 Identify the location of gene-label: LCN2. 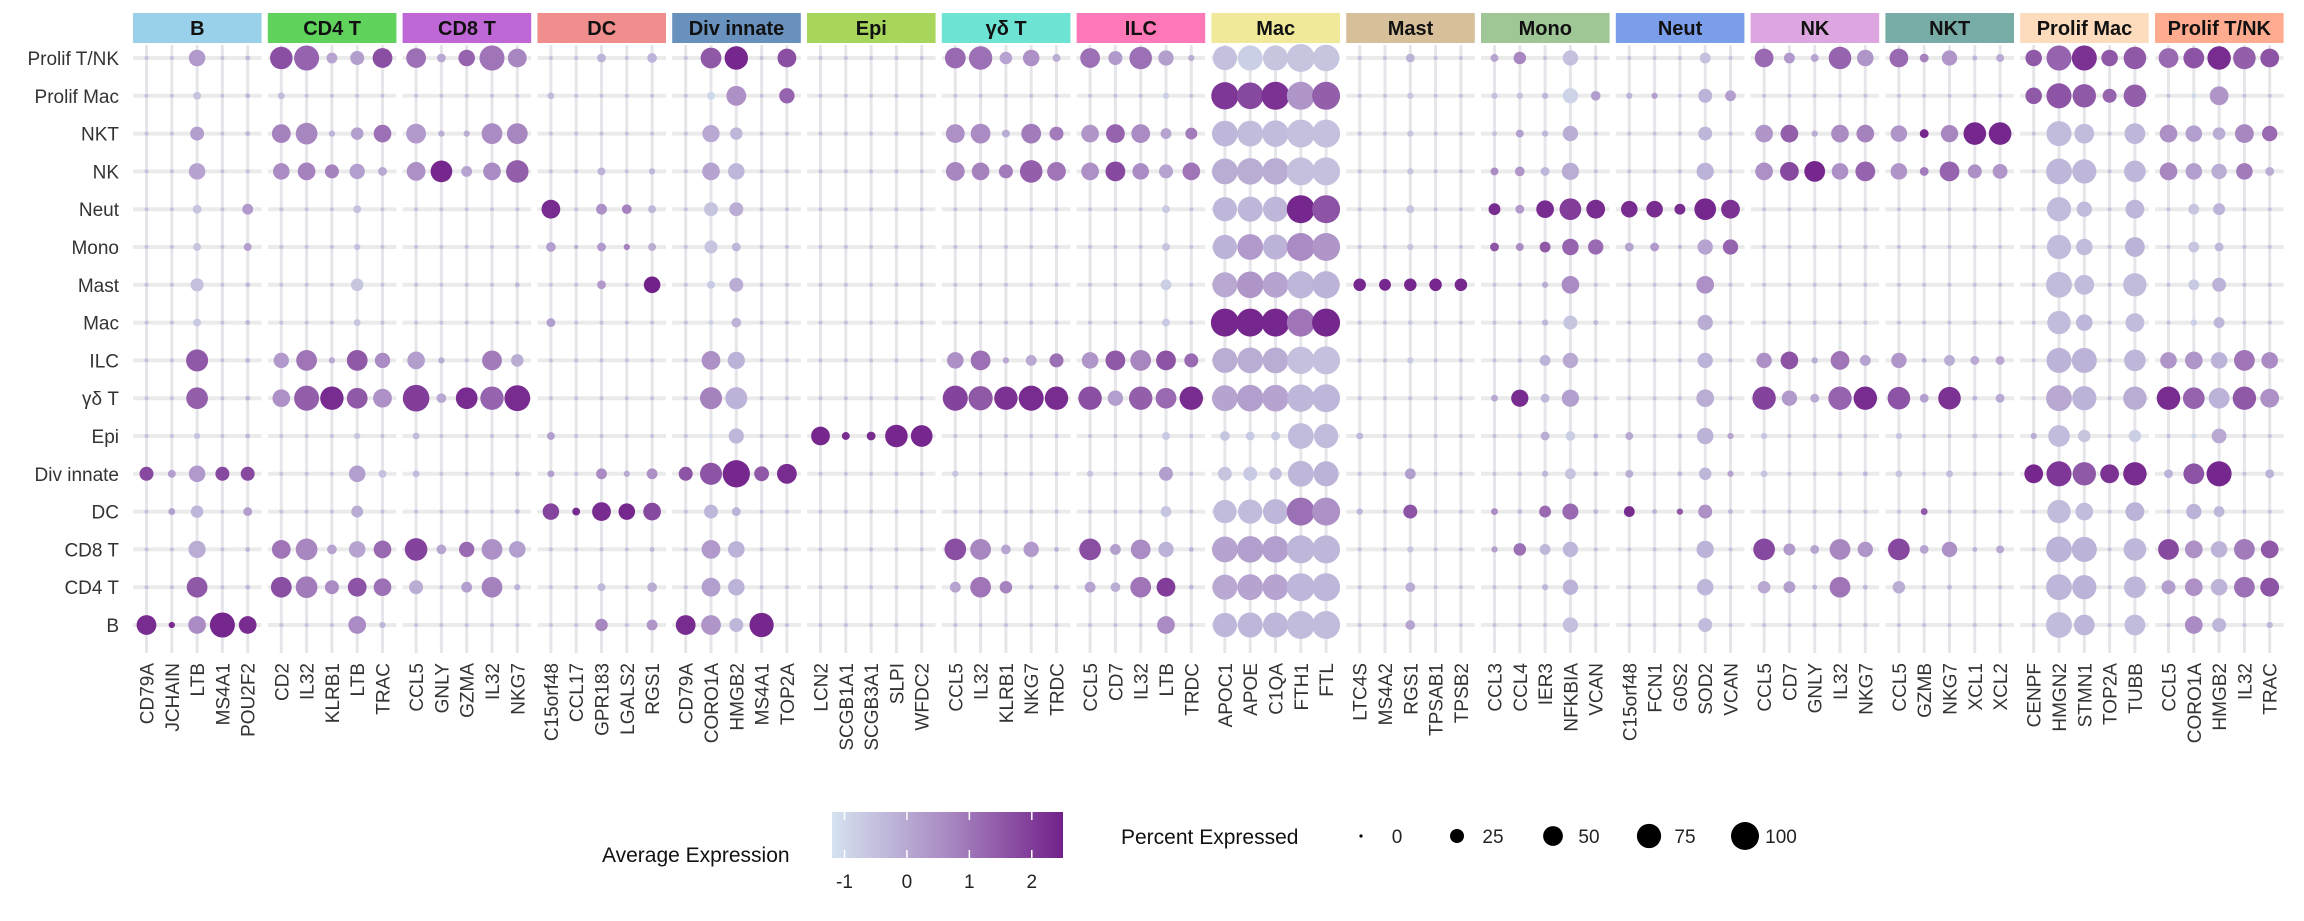
(822, 687).